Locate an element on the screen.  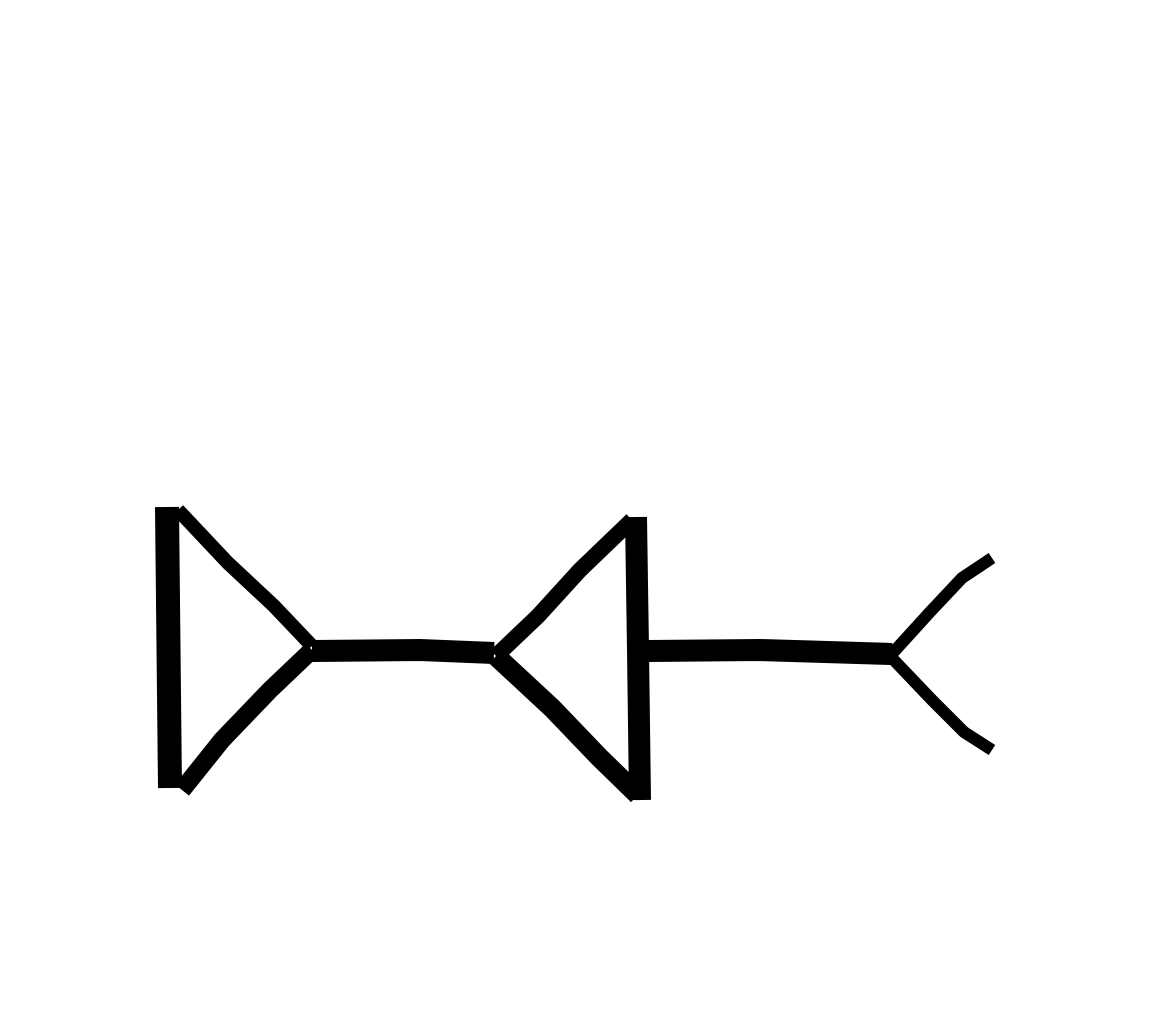
middle-triangle-lower-edge is located at coordinates (567, 725).